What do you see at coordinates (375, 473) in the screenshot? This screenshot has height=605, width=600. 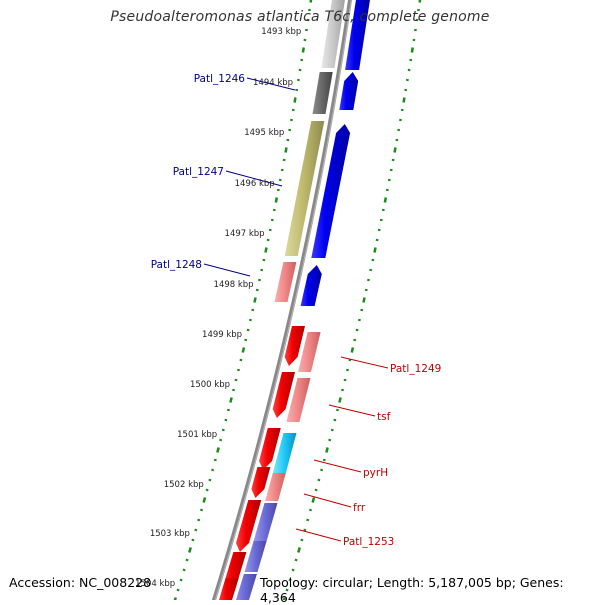 I see `gene-label-right: pyrH` at bounding box center [375, 473].